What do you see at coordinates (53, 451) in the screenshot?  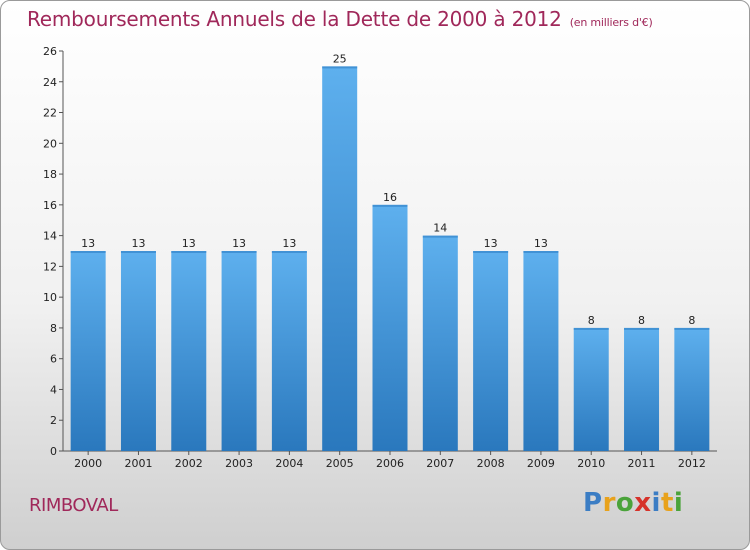 I see `y-tick-label: 0` at bounding box center [53, 451].